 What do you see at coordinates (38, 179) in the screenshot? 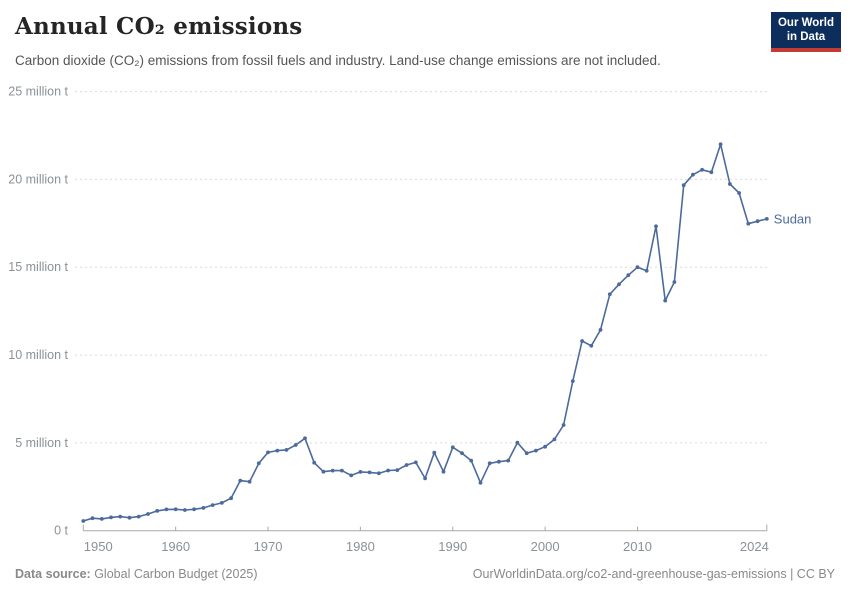
I see `y-tick-label: 20 million t` at bounding box center [38, 179].